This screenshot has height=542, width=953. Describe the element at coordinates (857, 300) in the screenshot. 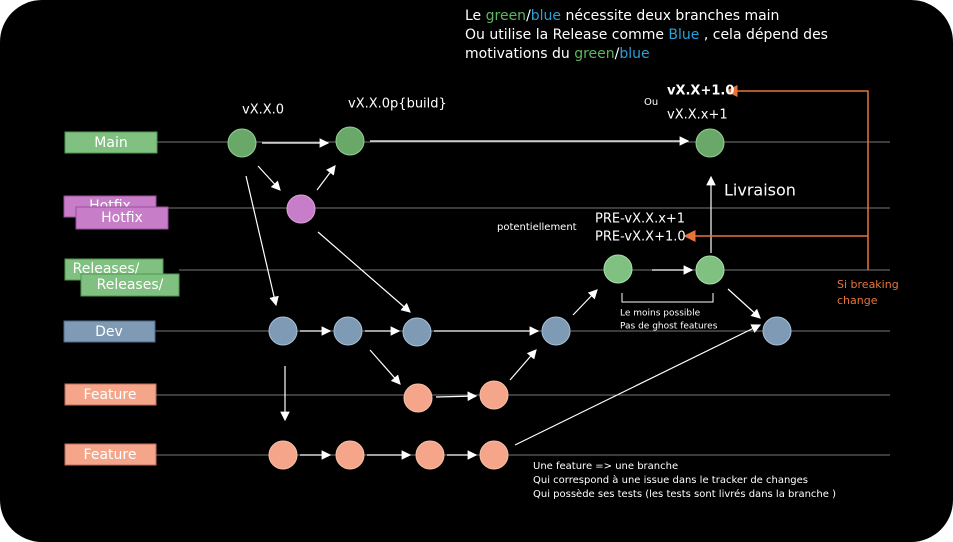

I see `text: change` at that location.